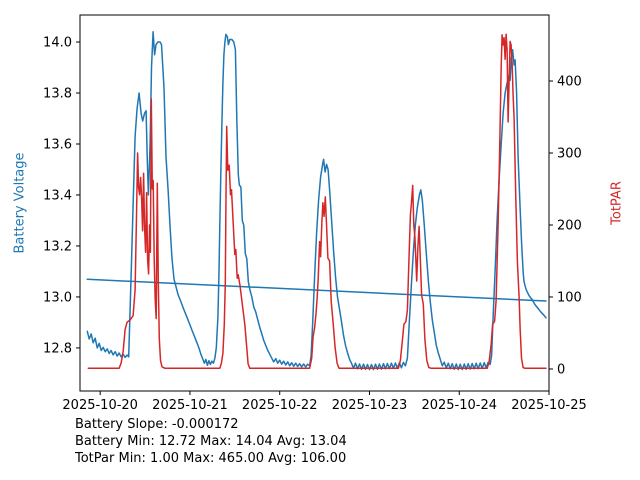  Describe the element at coordinates (57, 297) in the screenshot. I see `left-tick-label: 13.0` at that location.